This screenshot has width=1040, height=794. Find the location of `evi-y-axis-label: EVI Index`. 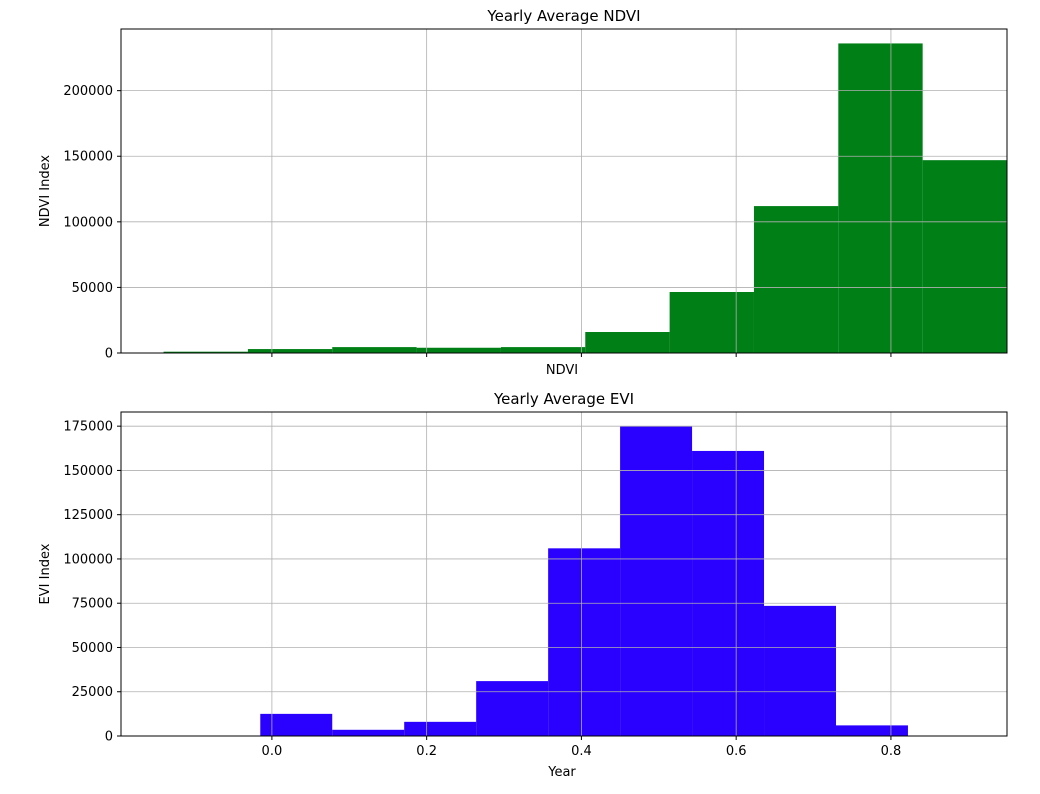

evi-y-axis-label: EVI Index is located at coordinates (45, 573).